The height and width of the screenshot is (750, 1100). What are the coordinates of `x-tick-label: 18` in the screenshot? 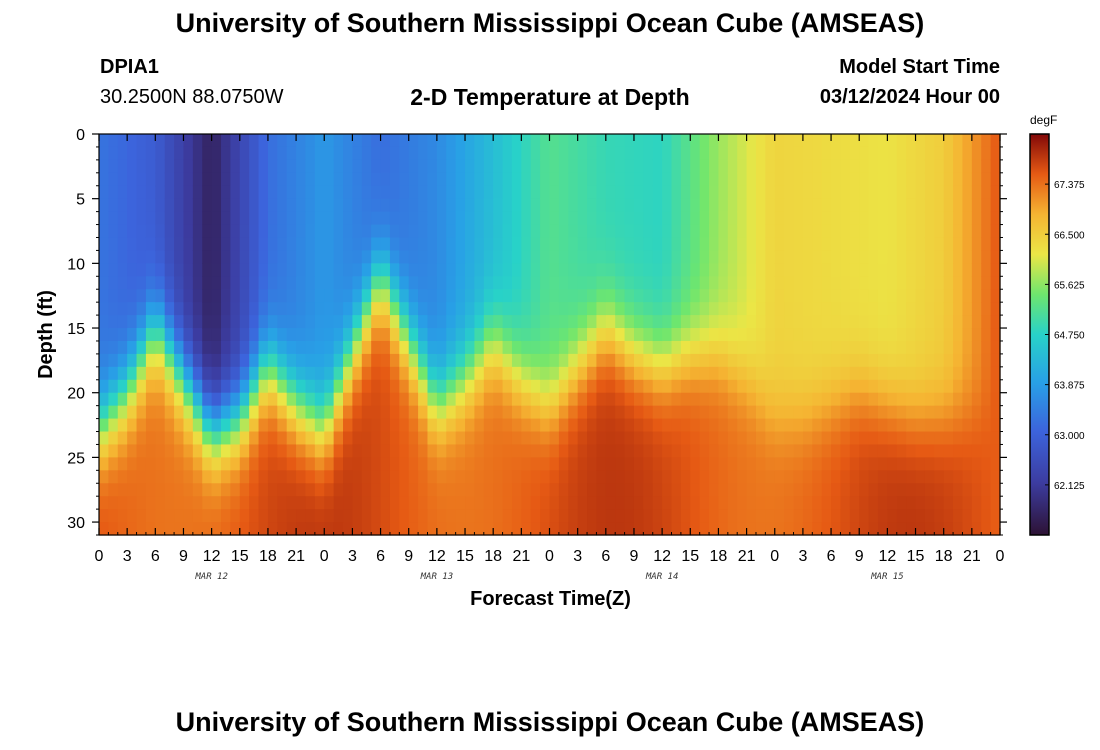 It's located at (268, 556).